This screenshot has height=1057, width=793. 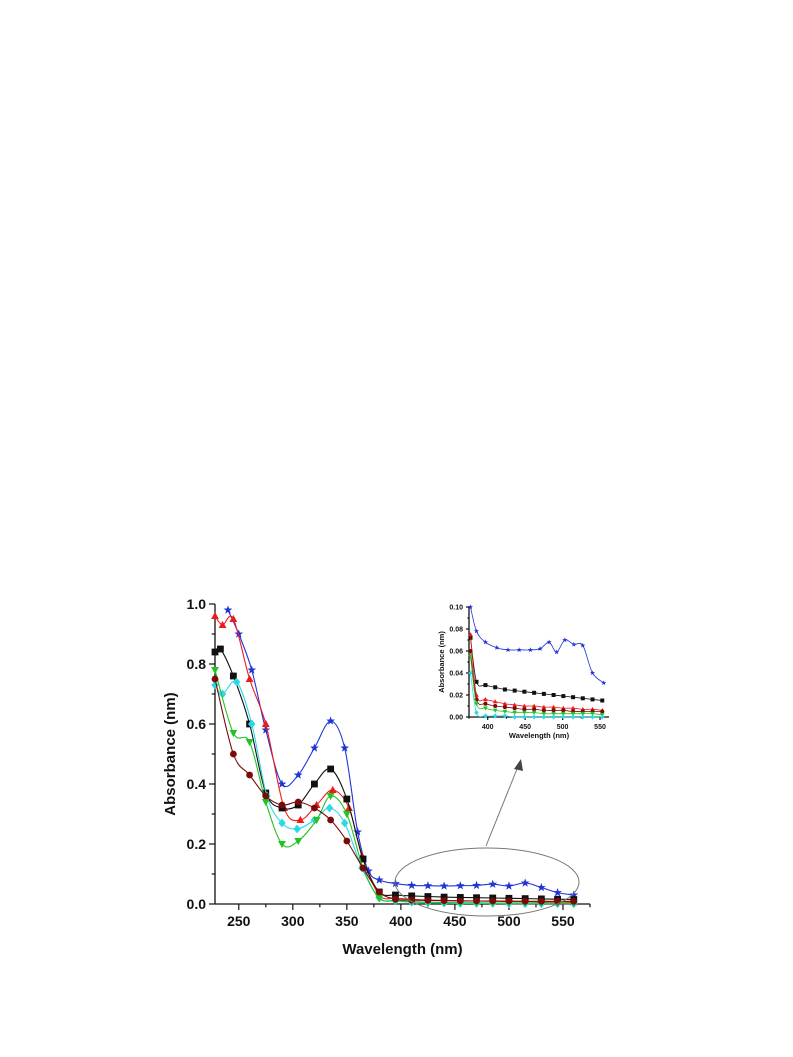 What do you see at coordinates (456, 652) in the screenshot?
I see `inset-y-tick-label: 0.06` at bounding box center [456, 652].